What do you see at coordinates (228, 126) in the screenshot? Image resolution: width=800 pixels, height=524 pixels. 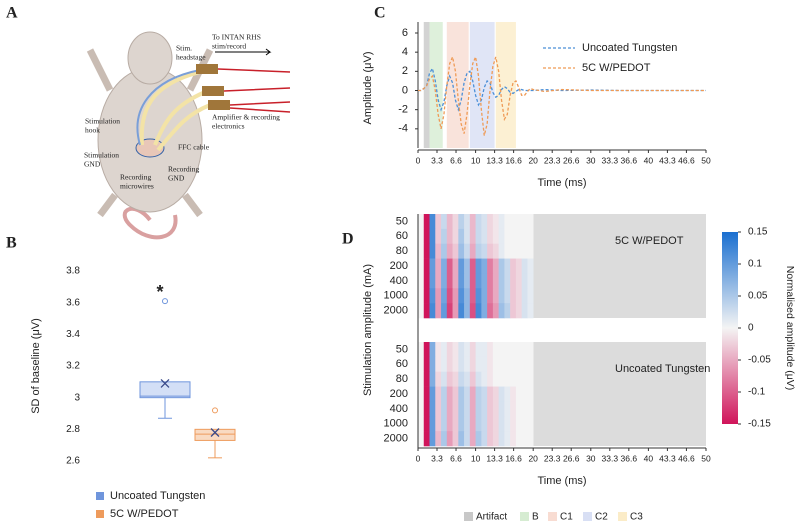 I see `label: electronics` at bounding box center [228, 126].